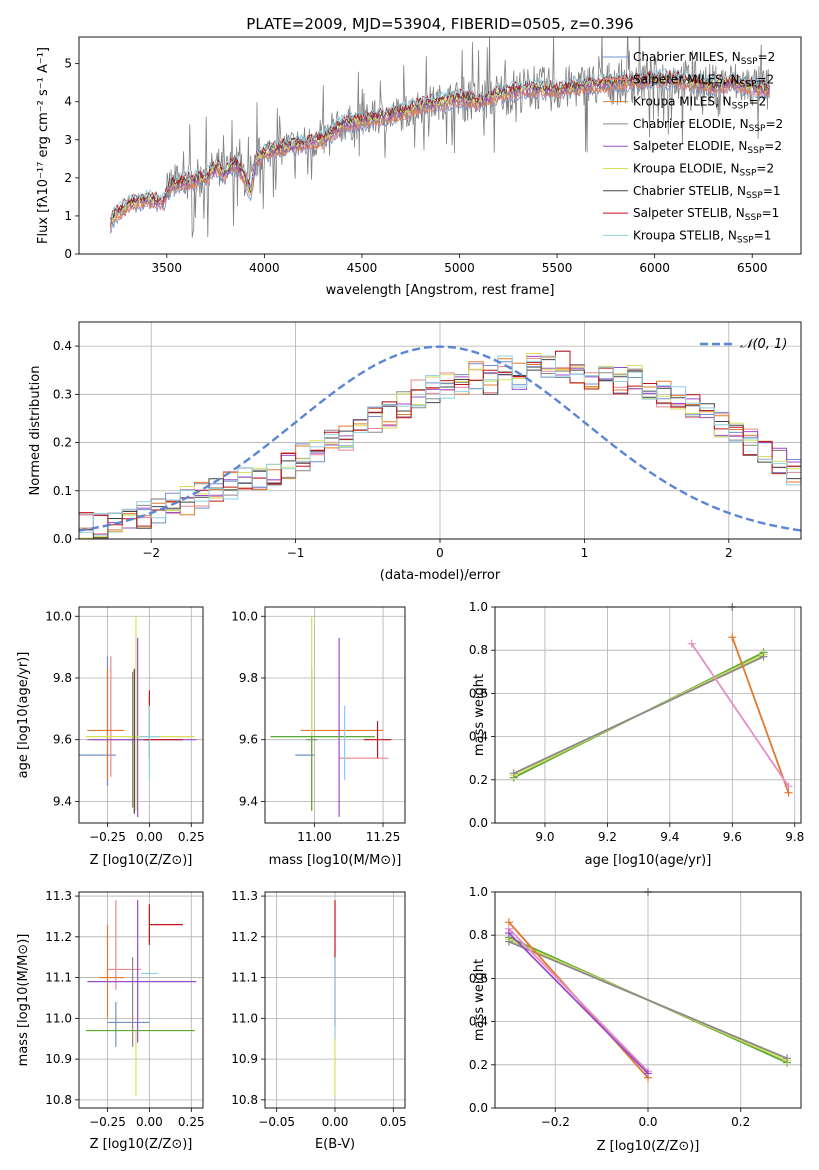  Describe the element at coordinates (440, 575) in the screenshot. I see `residuals-xlabel: (data-model)/error` at that location.